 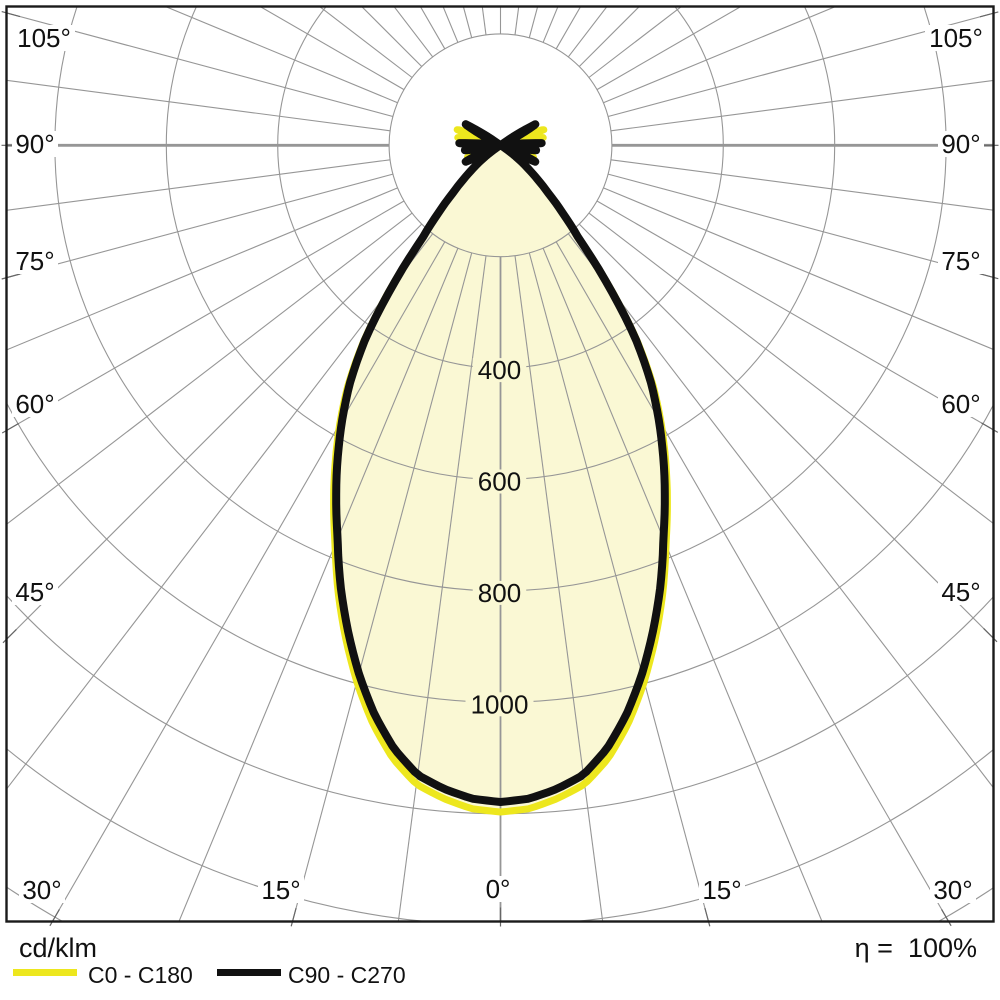 What do you see at coordinates (498, 889) in the screenshot?
I see `angle-label: 0°` at bounding box center [498, 889].